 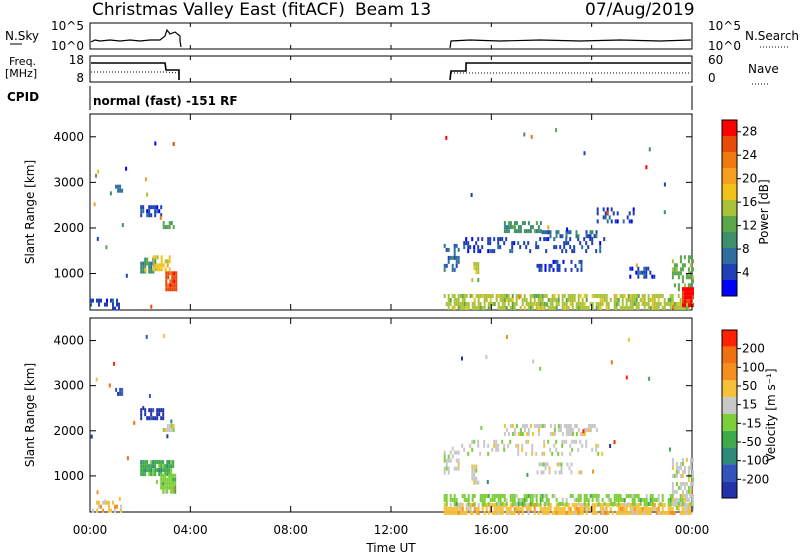 I want to click on freq-panel: Freq. [MHz] 18 8 60 0 Nave, so click(x=392, y=69).